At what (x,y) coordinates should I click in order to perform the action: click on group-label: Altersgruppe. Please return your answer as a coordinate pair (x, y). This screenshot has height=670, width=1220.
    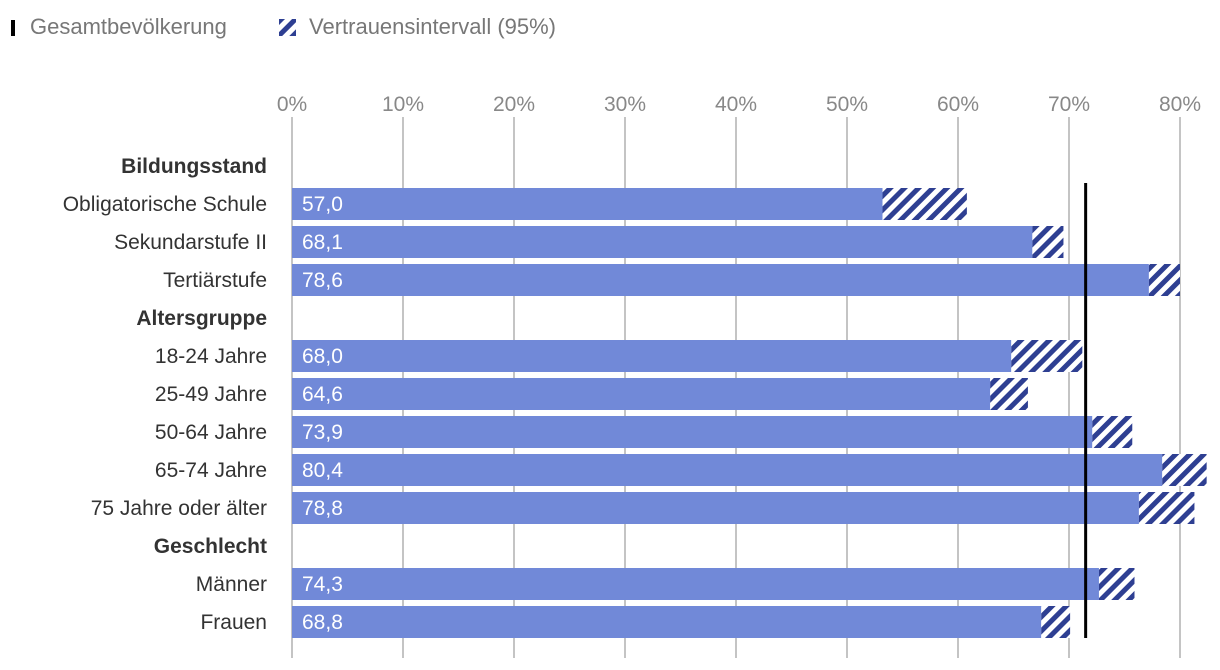
    Looking at the image, I should click on (201, 318).